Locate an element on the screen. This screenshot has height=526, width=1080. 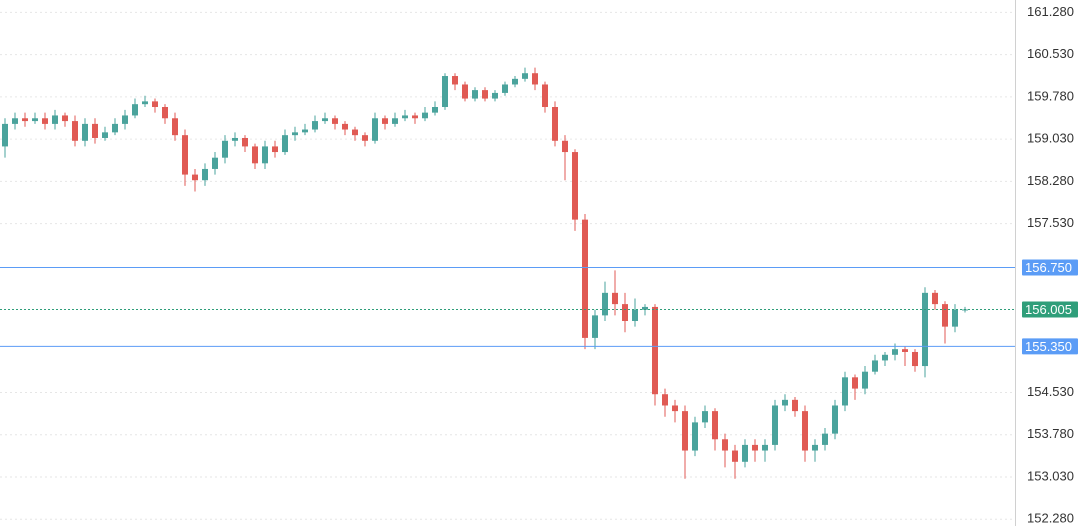
y-tick-label: 154.530 is located at coordinates (1050, 391).